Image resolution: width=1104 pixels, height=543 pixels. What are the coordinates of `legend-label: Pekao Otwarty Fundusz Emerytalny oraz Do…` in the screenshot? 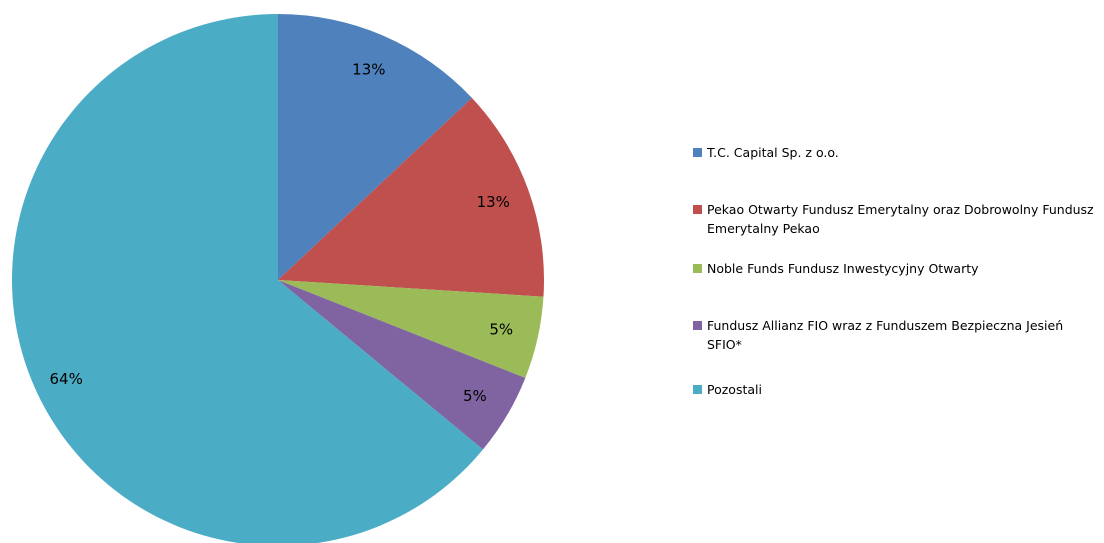 It's located at (900, 219).